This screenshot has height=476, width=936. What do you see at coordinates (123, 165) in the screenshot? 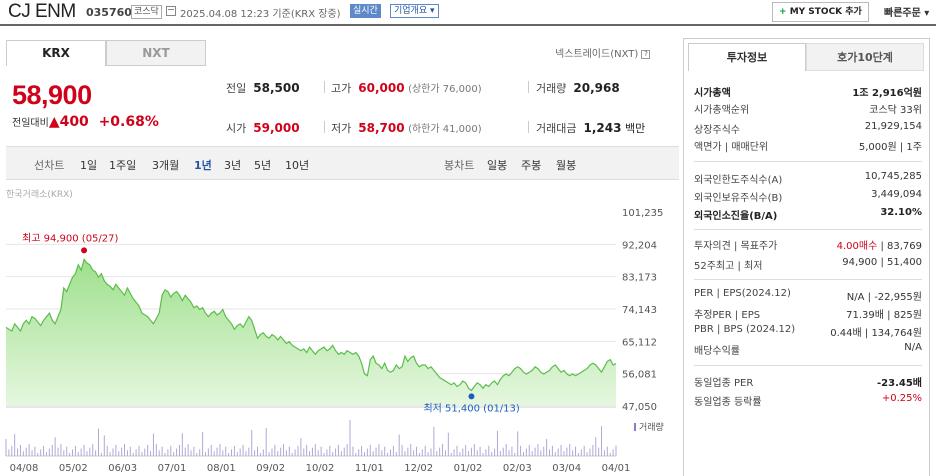
I see `period-1w: 1주일` at bounding box center [123, 165].